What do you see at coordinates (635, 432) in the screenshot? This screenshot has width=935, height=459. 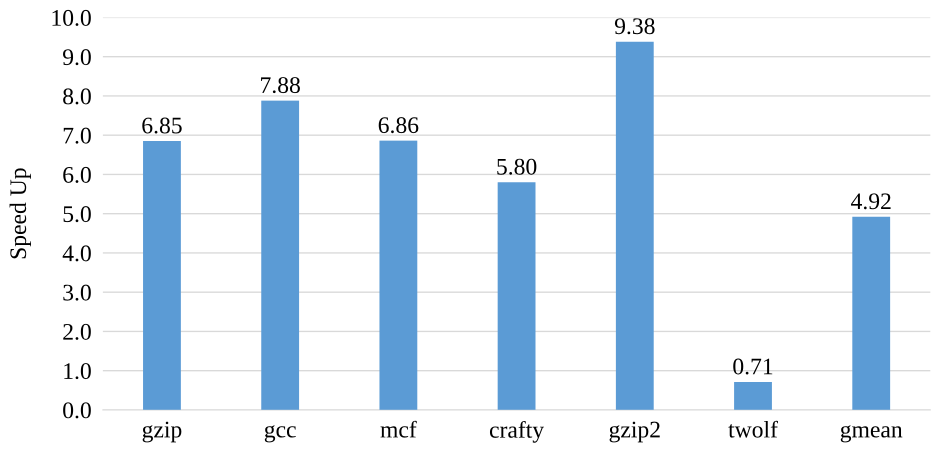 I see `x-tick-label: gzip2` at bounding box center [635, 432].